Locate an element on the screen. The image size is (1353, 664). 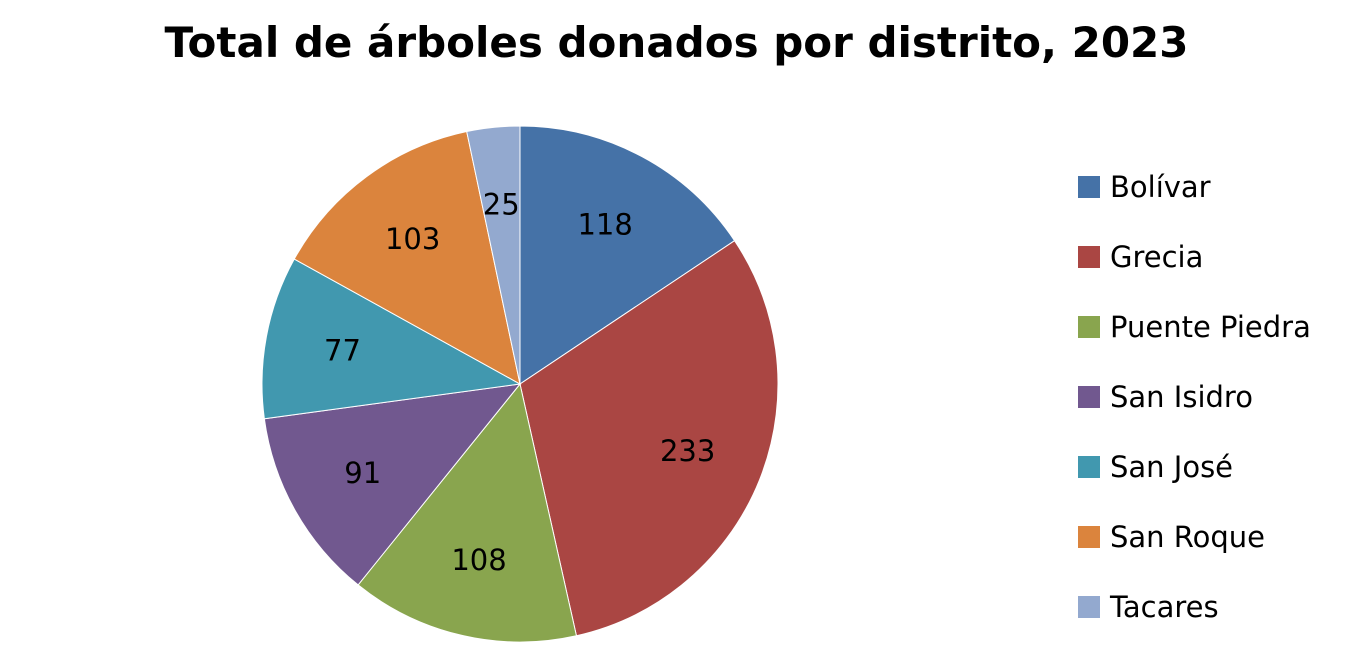
pie-slice-puente-piedra is located at coordinates (467, 512).